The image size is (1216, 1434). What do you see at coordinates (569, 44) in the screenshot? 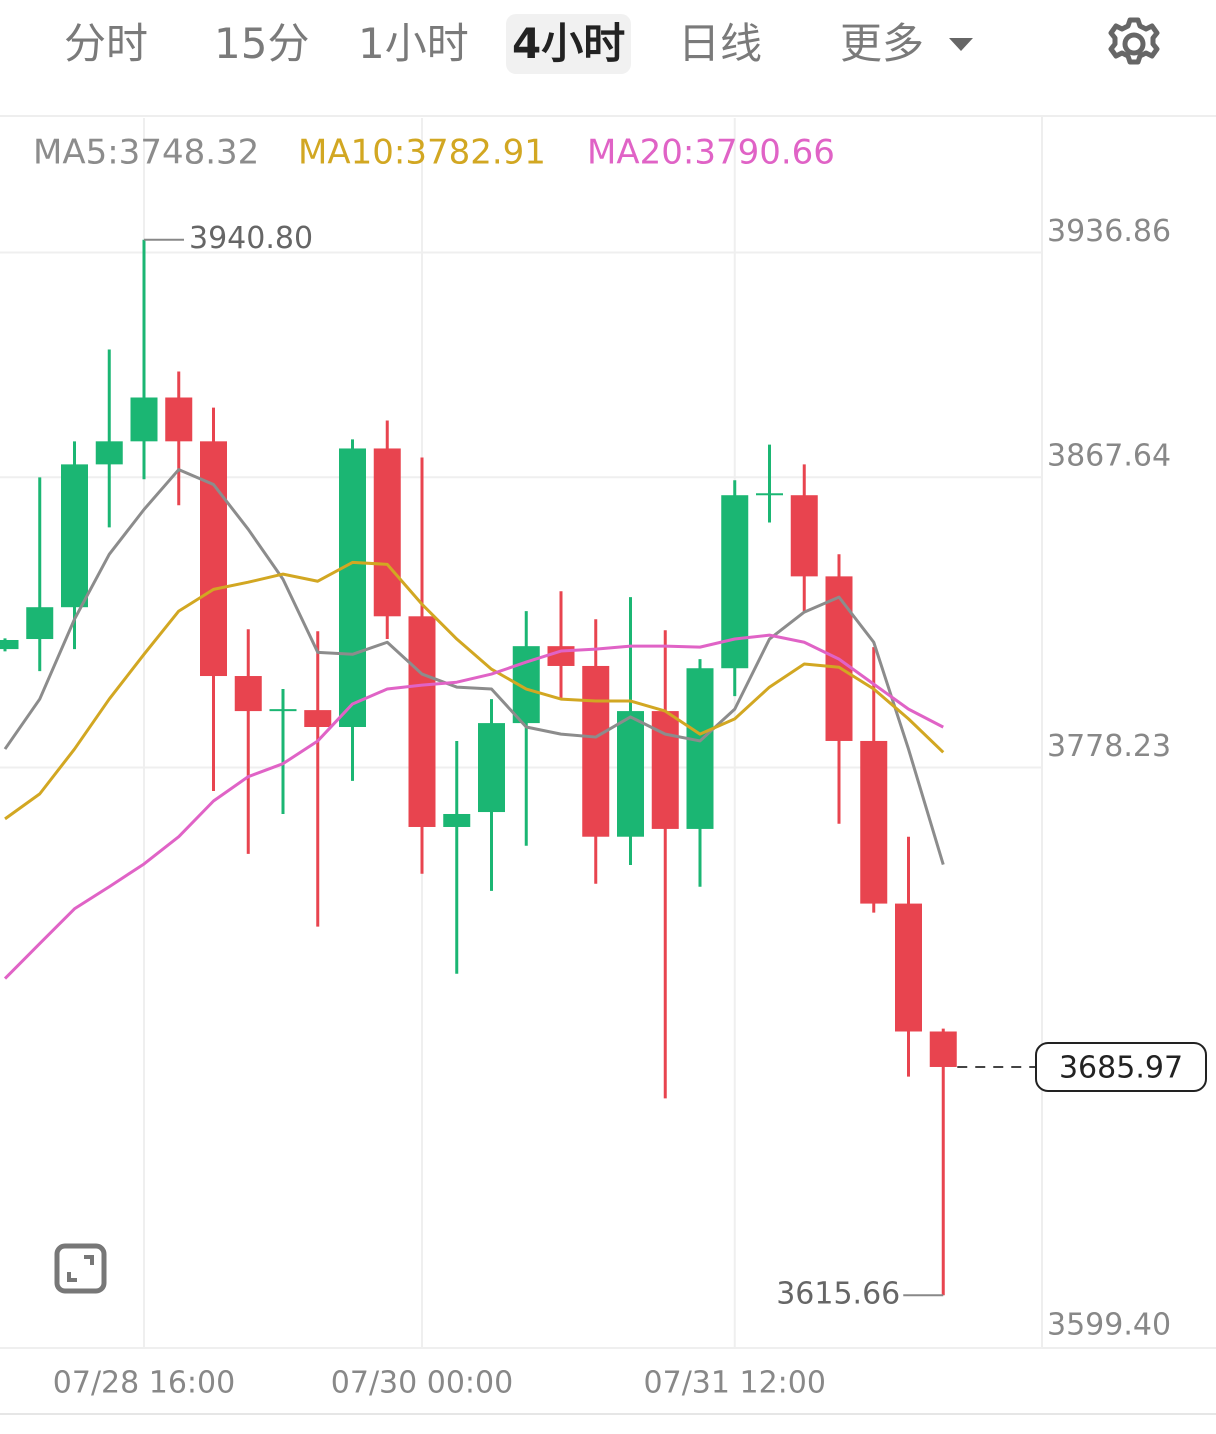
I see `tab: 4小时` at bounding box center [569, 44].